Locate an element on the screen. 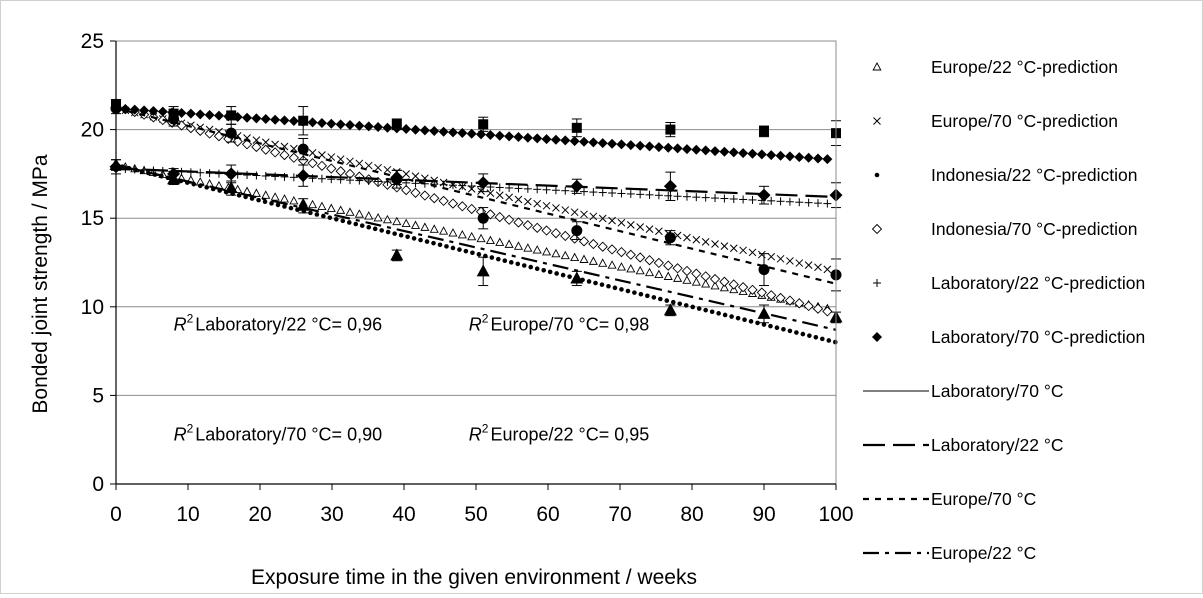 Image resolution: width=1203 pixels, height=598 pixels. x-tick-label: 50 is located at coordinates (475, 514).